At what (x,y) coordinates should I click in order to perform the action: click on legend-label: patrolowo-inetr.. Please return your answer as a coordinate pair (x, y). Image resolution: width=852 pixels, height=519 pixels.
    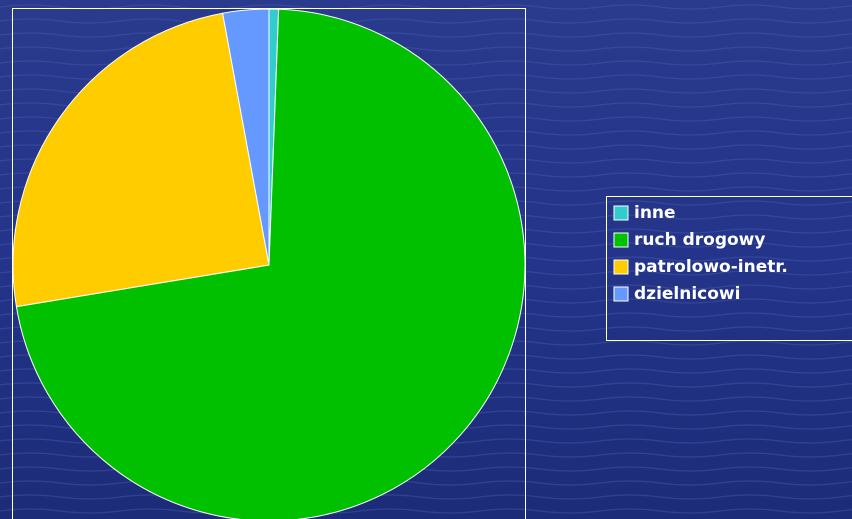
    Looking at the image, I should click on (711, 267).